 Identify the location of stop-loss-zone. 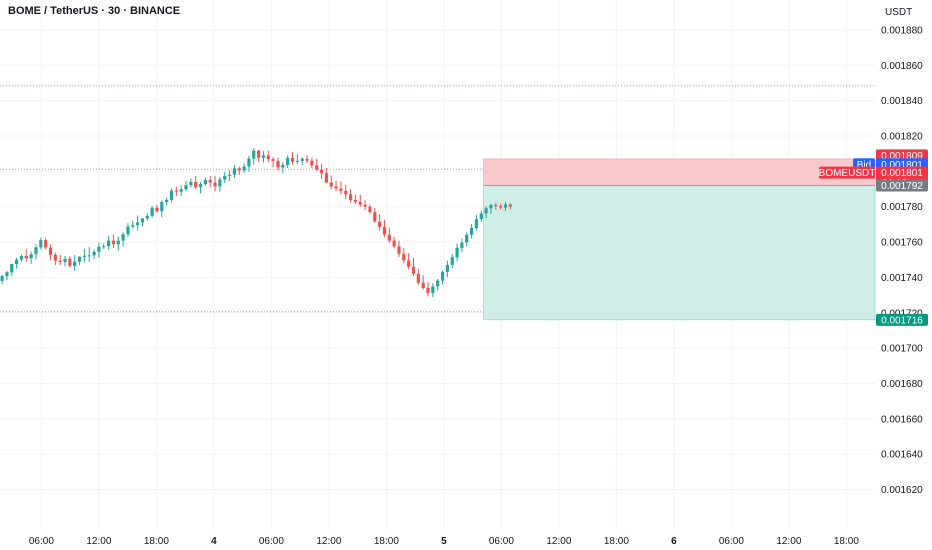
(679, 172).